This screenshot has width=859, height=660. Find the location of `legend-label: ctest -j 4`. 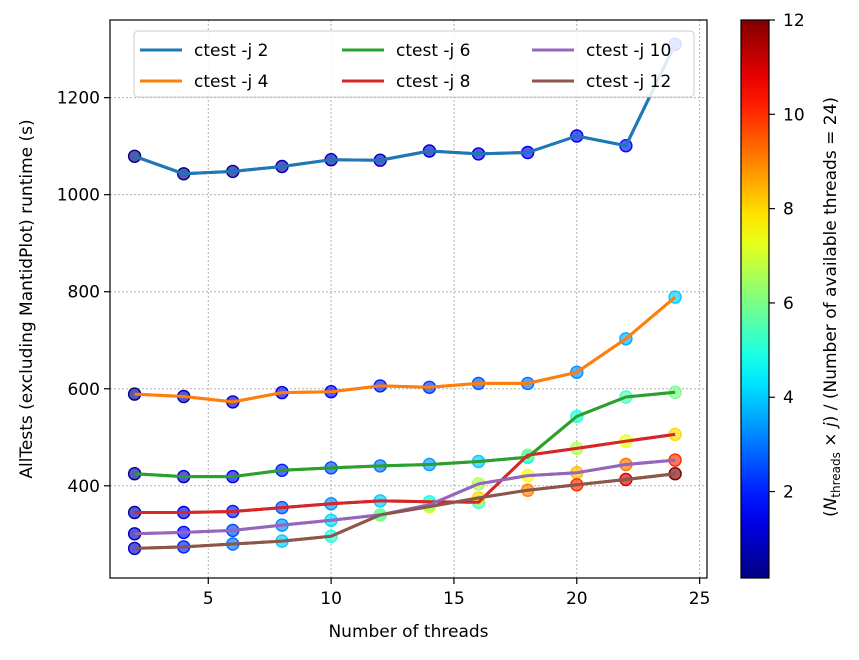

legend-label: ctest -j 4 is located at coordinates (231, 82).